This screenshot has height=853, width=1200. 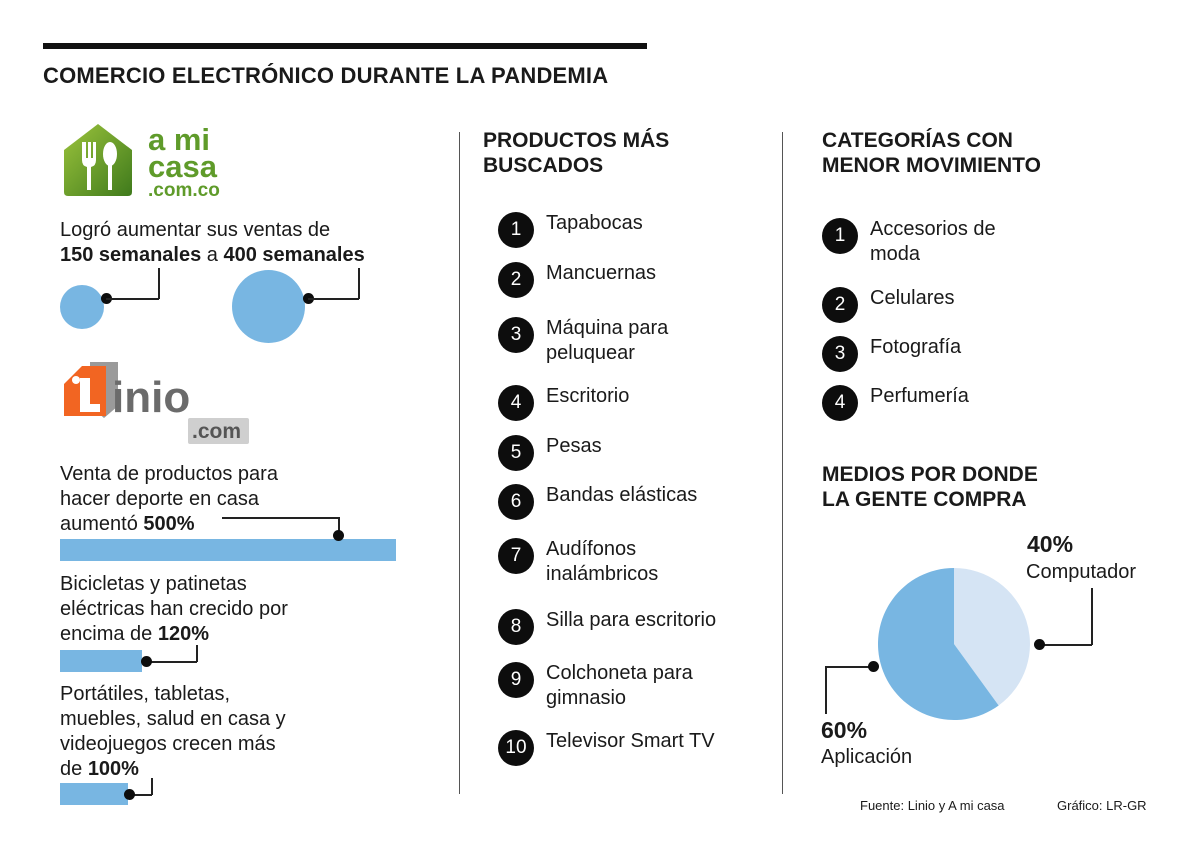 I want to click on categoria-item-label: Celulares, so click(x=912, y=298).